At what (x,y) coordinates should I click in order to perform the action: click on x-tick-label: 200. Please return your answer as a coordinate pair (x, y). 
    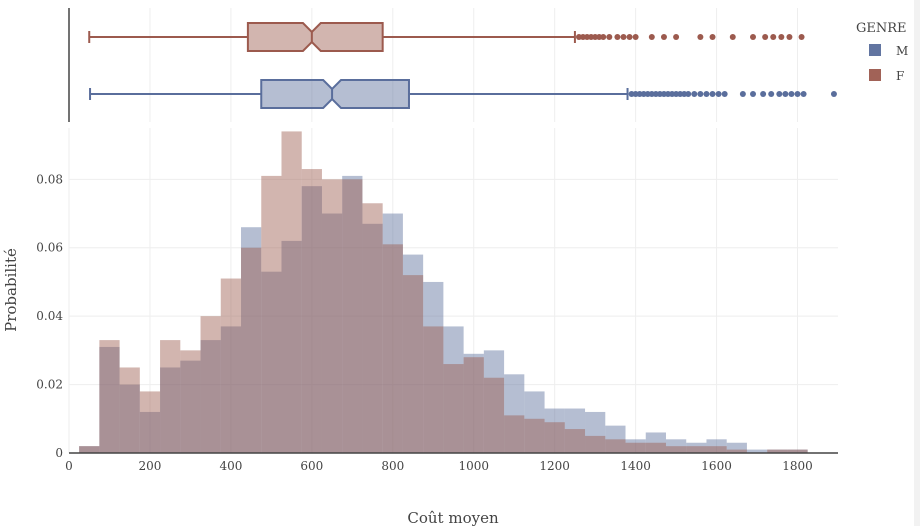
    Looking at the image, I should click on (149, 466).